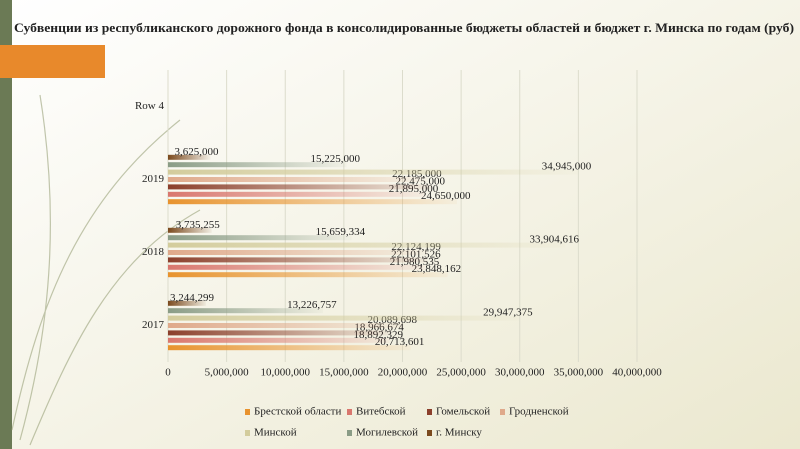 The width and height of the screenshot is (800, 449). What do you see at coordinates (153, 252) in the screenshot?
I see `y-tick-label: 2018` at bounding box center [153, 252].